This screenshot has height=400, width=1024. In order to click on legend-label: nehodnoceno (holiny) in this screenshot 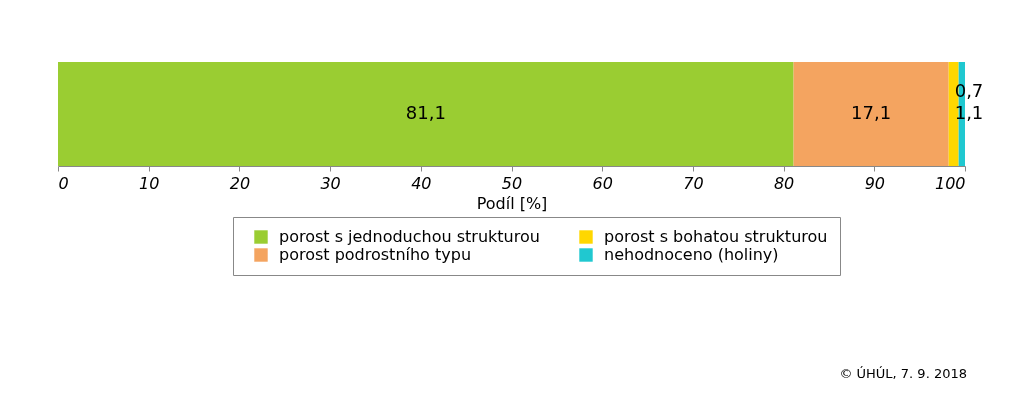, I will do `click(691, 254)`.